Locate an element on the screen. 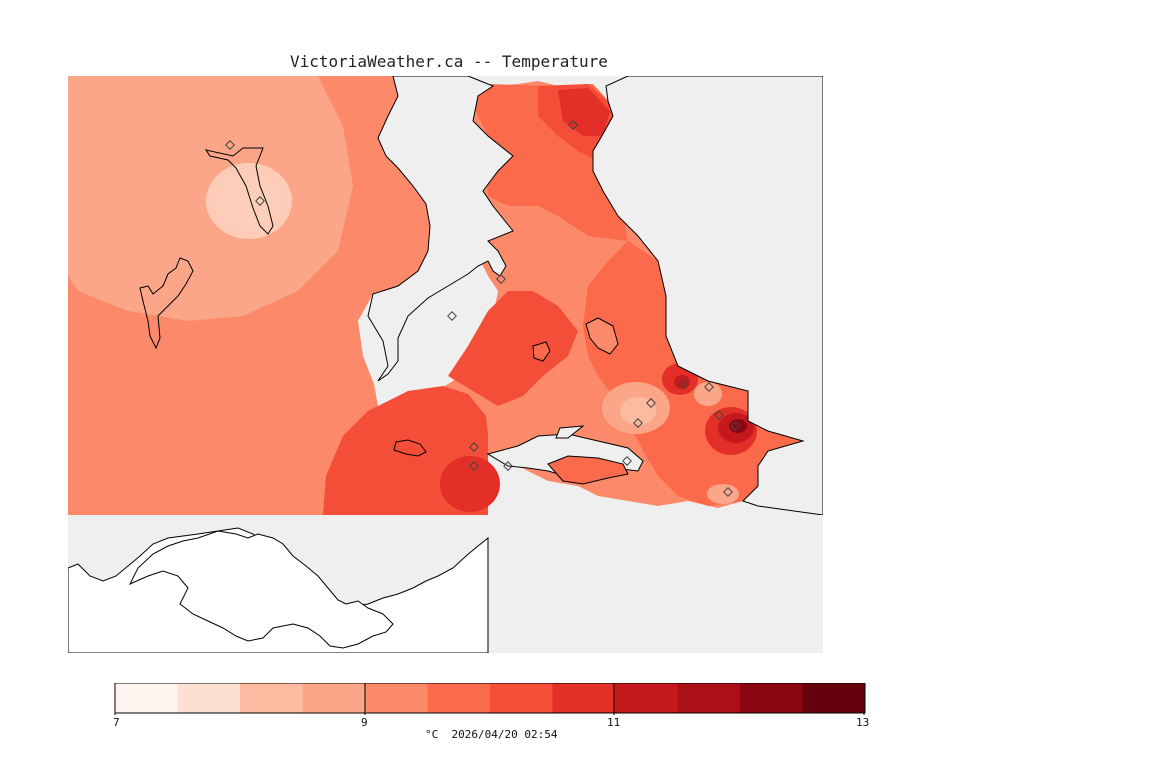 Image resolution: width=1152 pixels, height=768 pixels. legend-tick-min: 7 is located at coordinates (116, 722).